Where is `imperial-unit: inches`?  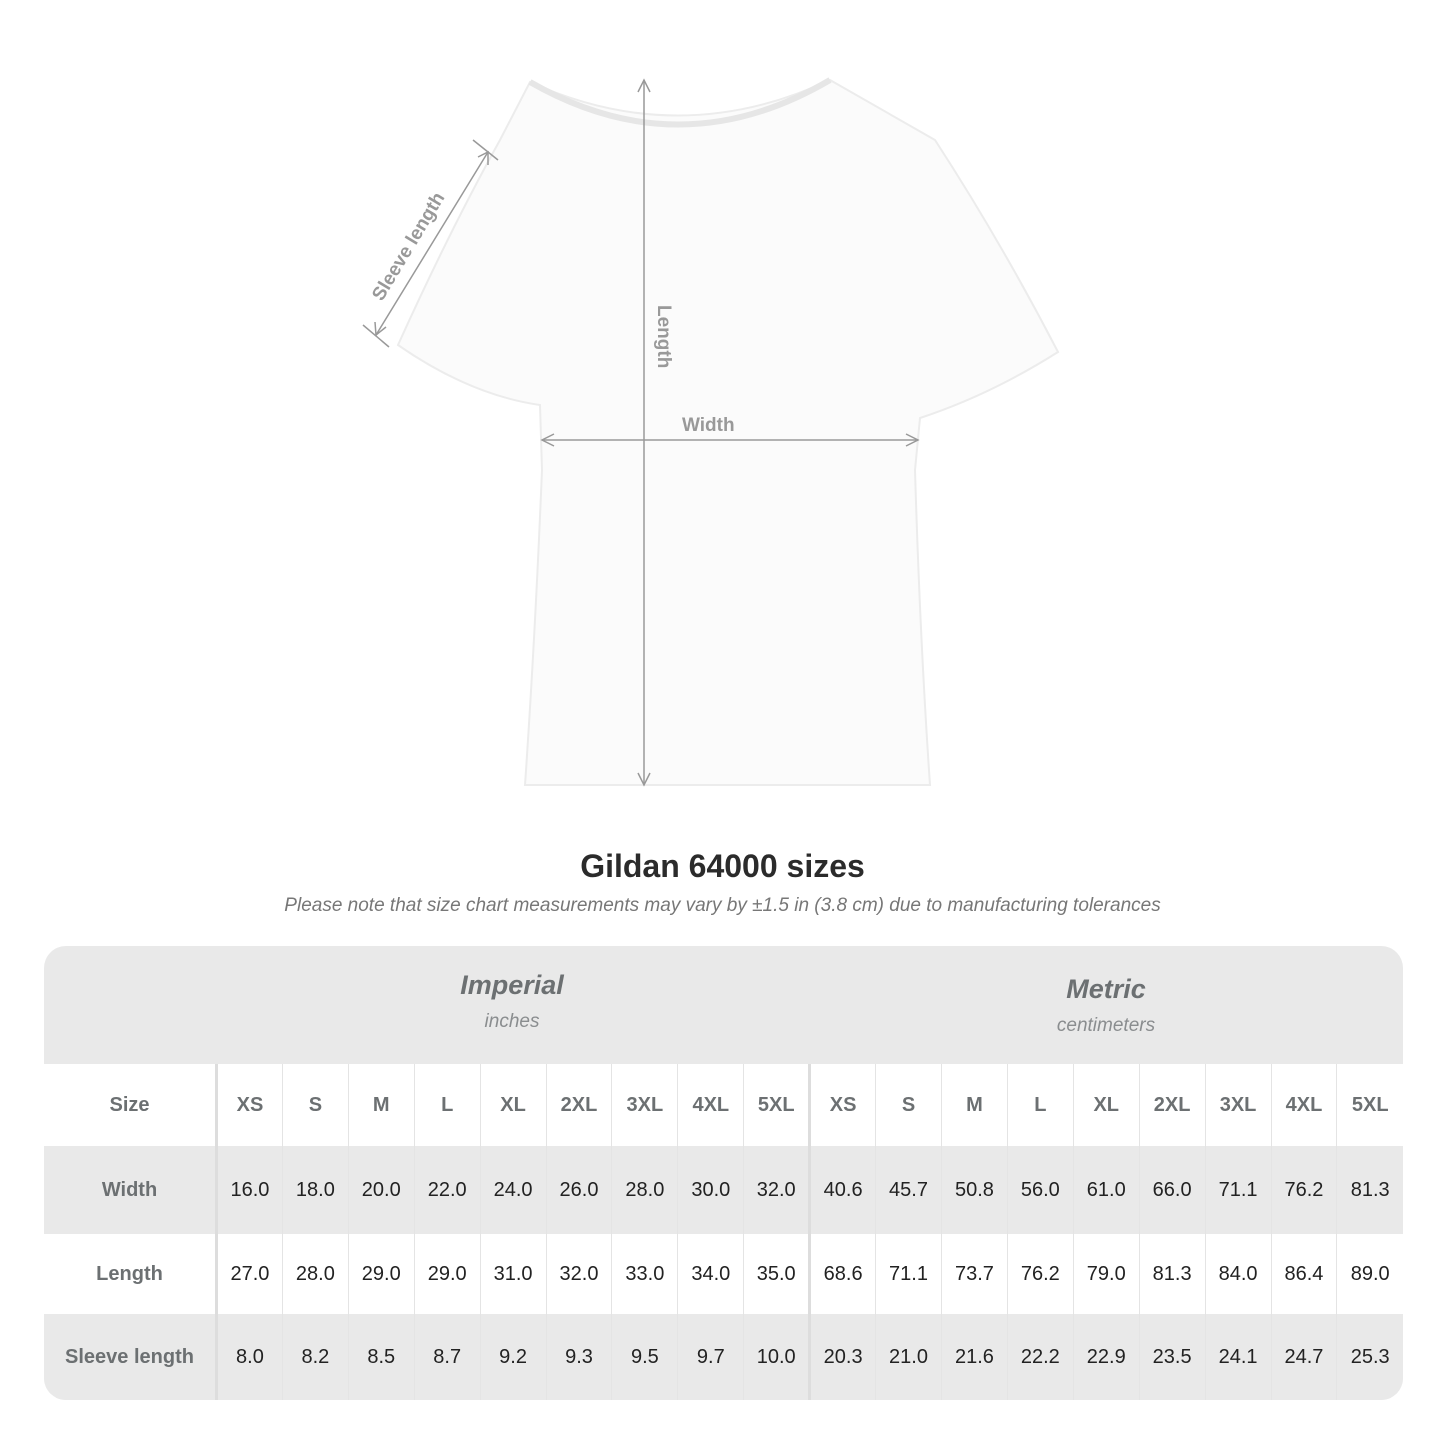
imperial-unit: inches is located at coordinates (512, 1021).